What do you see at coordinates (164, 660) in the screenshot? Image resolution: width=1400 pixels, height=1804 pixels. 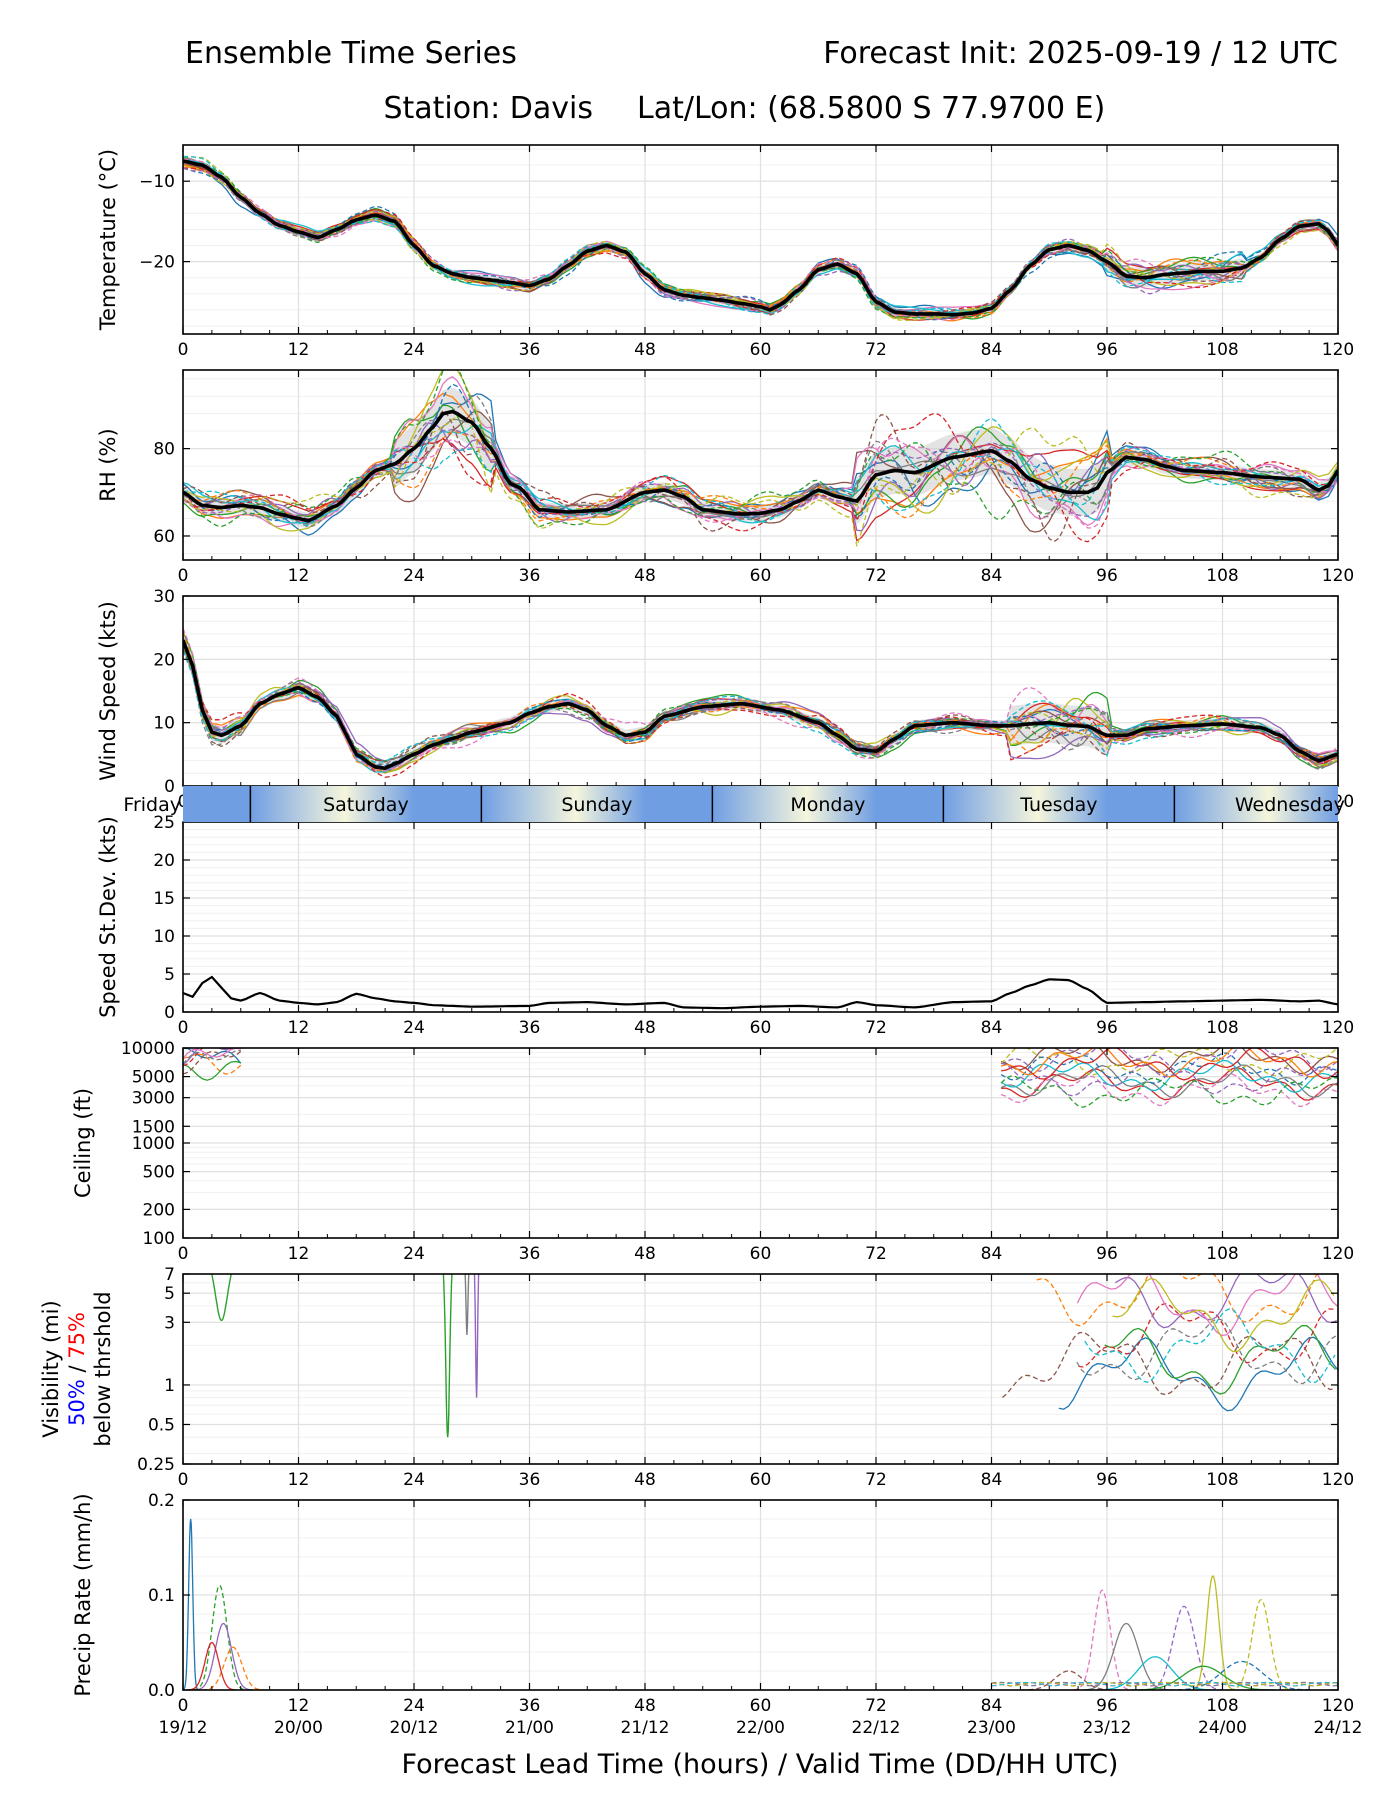 I see `wind_speed-y-tick-label: 20` at bounding box center [164, 660].